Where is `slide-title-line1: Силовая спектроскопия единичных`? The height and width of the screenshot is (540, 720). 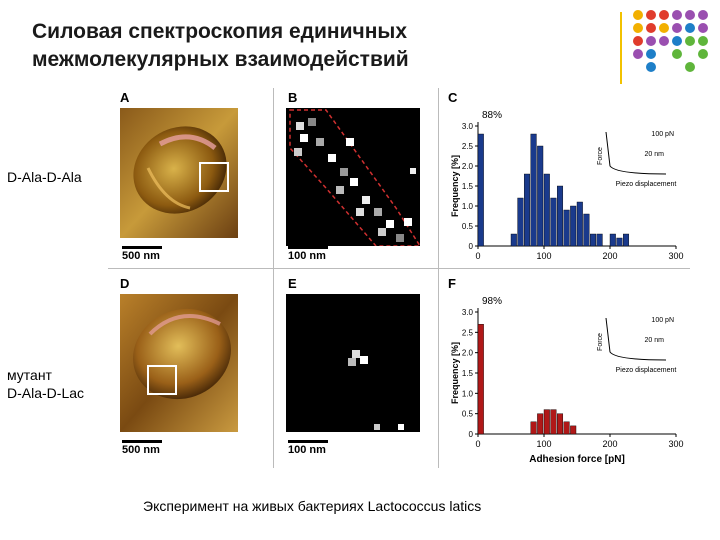
slide-title-line1: Силовая спектроскопия единичных is located at coordinates (220, 31).